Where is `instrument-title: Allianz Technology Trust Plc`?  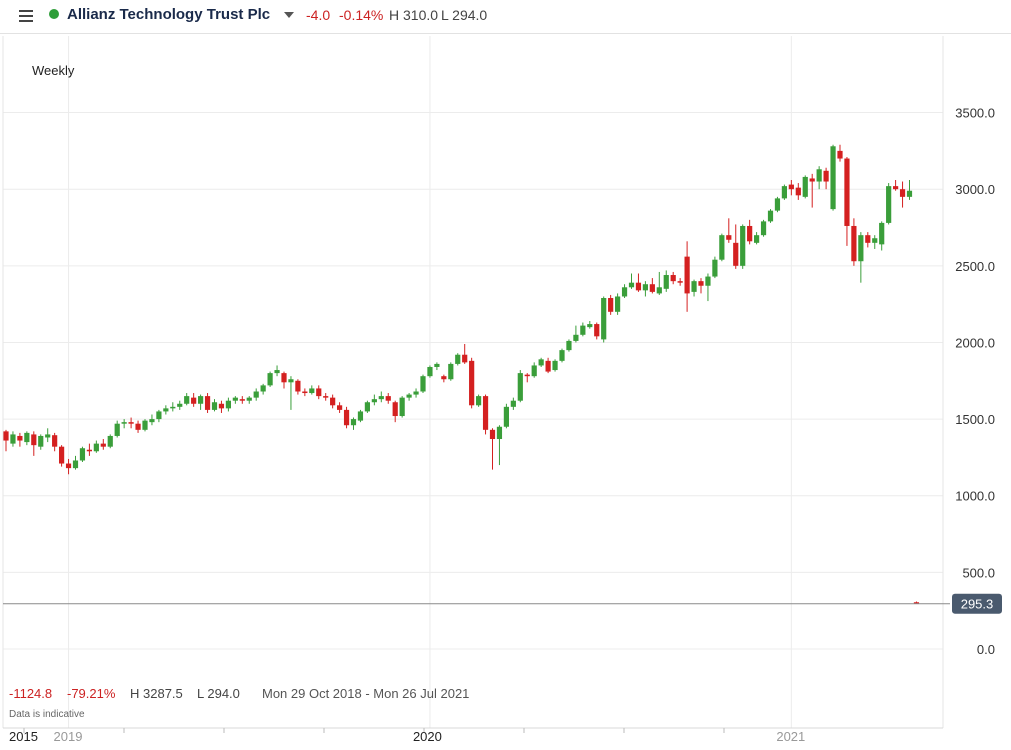 instrument-title: Allianz Technology Trust Plc is located at coordinates (169, 14).